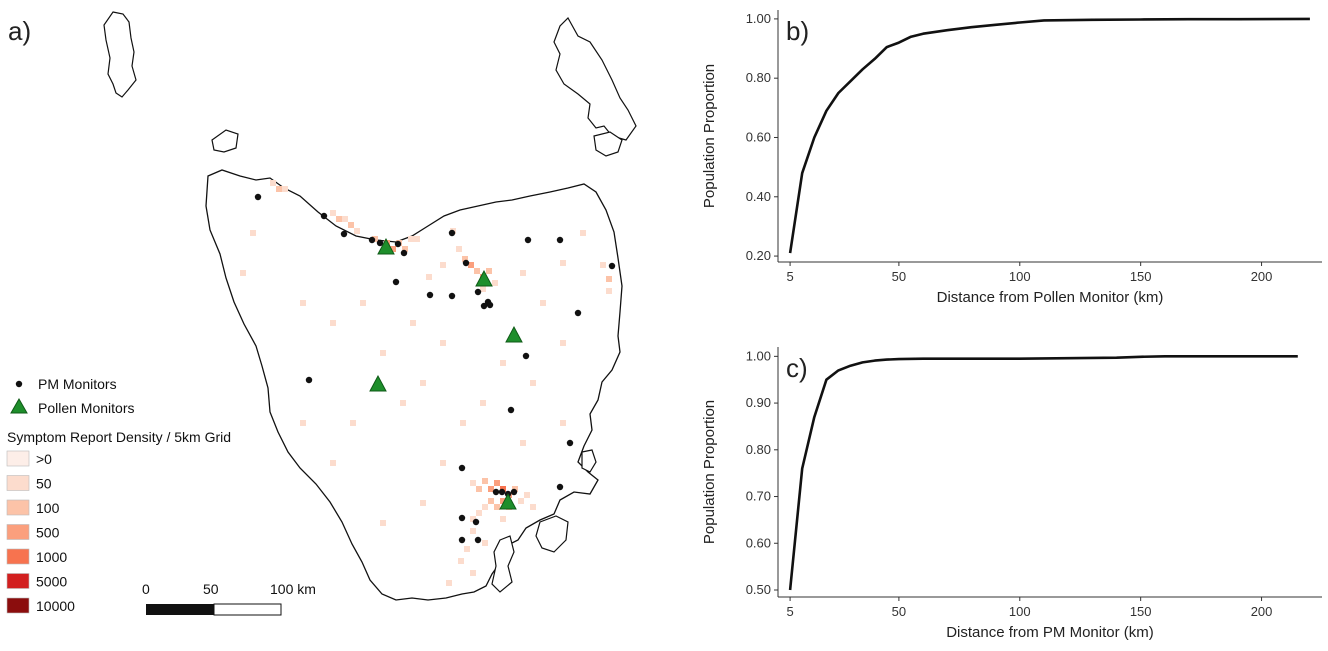  I want to click on pollen-legend-icon, so click(19, 405).